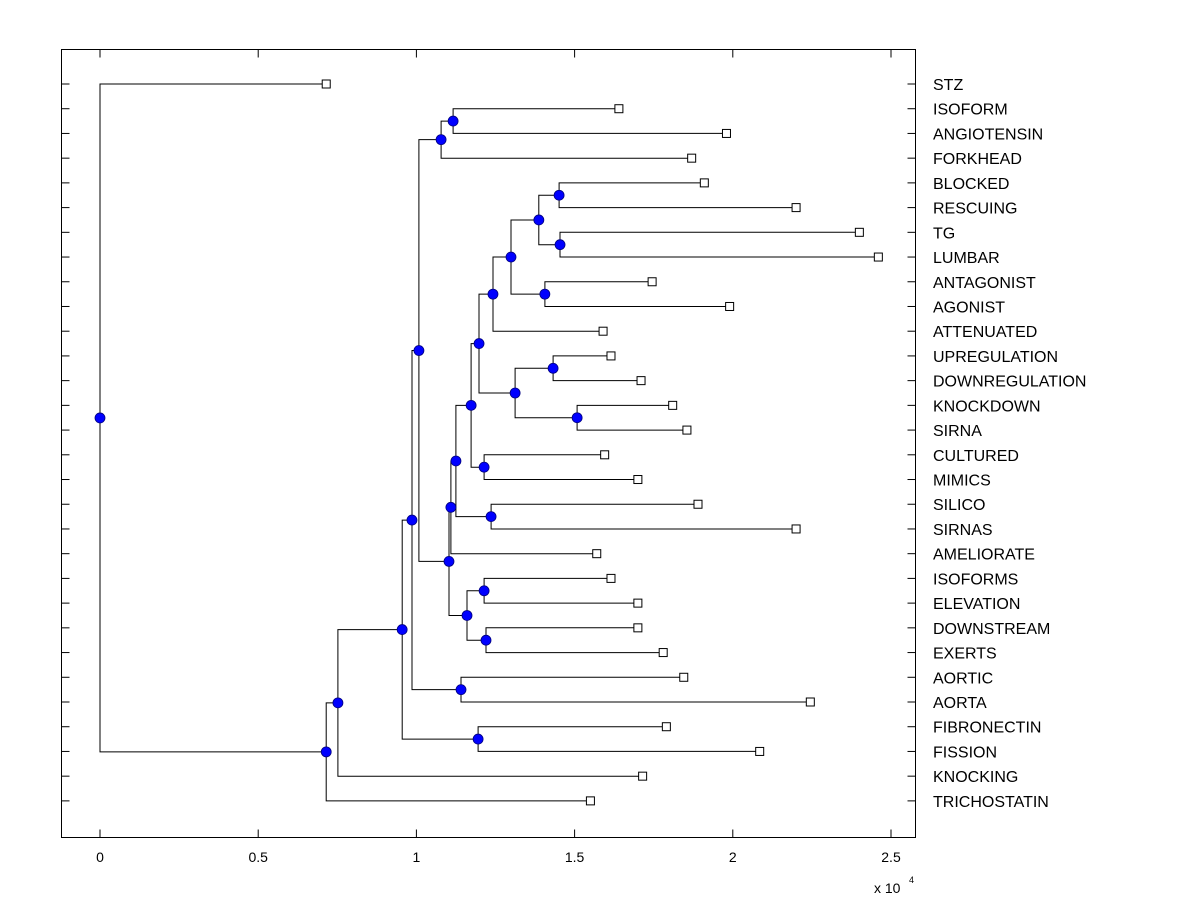  Describe the element at coordinates (560, 245) in the screenshot. I see `node-cc` at that location.